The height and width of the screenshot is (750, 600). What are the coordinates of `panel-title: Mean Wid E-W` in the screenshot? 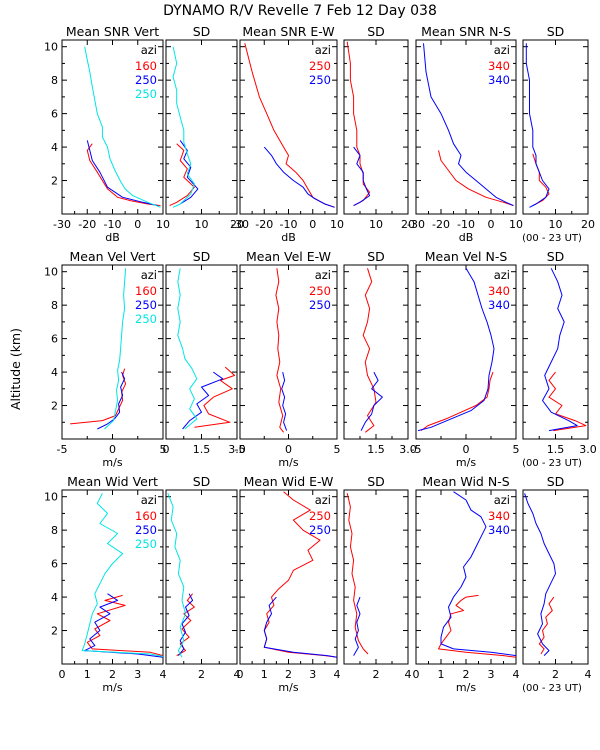 It's located at (289, 481).